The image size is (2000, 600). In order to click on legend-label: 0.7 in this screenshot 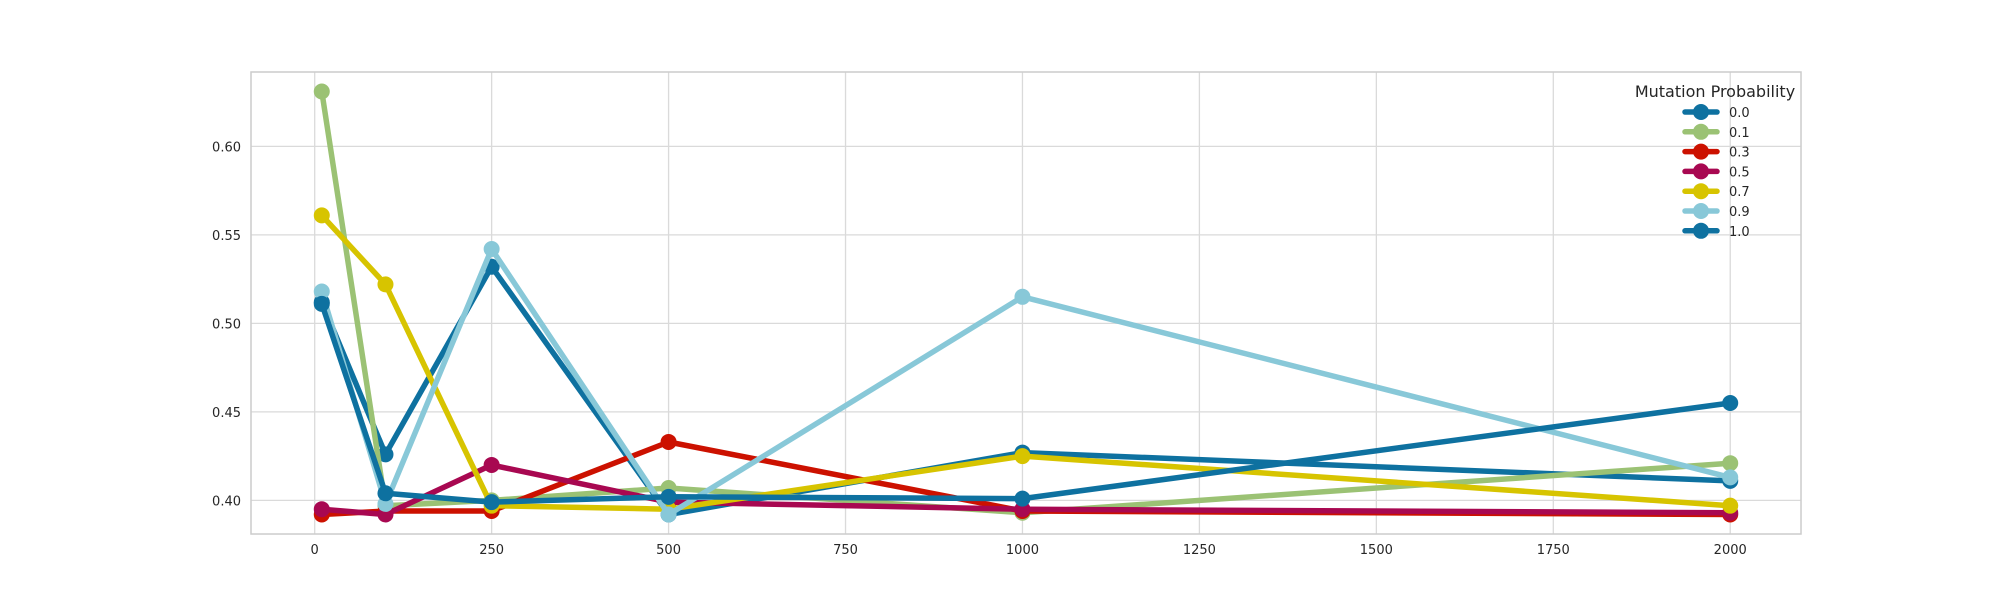, I will do `click(1739, 192)`.